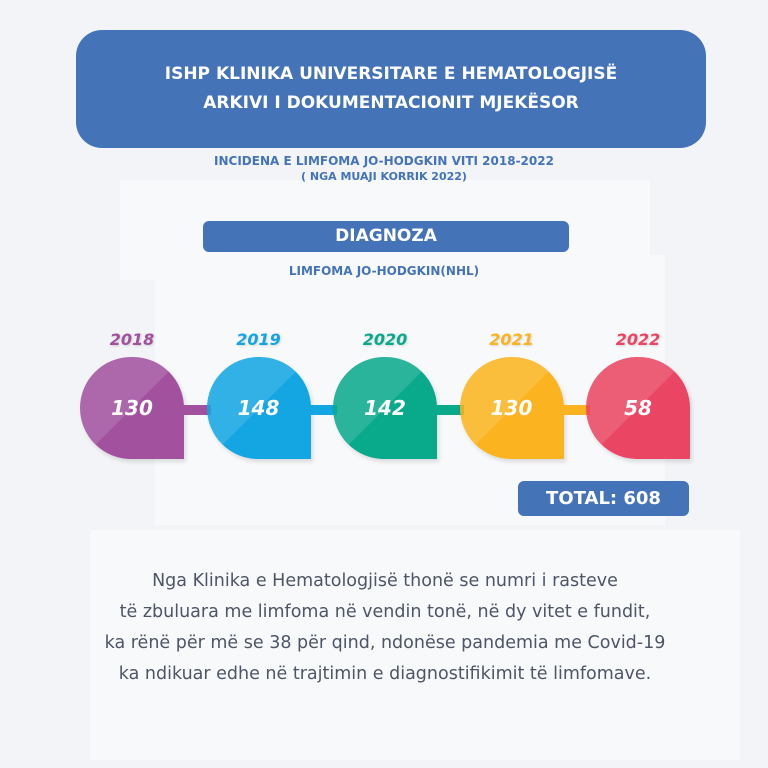 This screenshot has width=768, height=768. What do you see at coordinates (384, 176) in the screenshot?
I see `incidence-period: ( NGA MUAJI KORRIK 2022)` at bounding box center [384, 176].